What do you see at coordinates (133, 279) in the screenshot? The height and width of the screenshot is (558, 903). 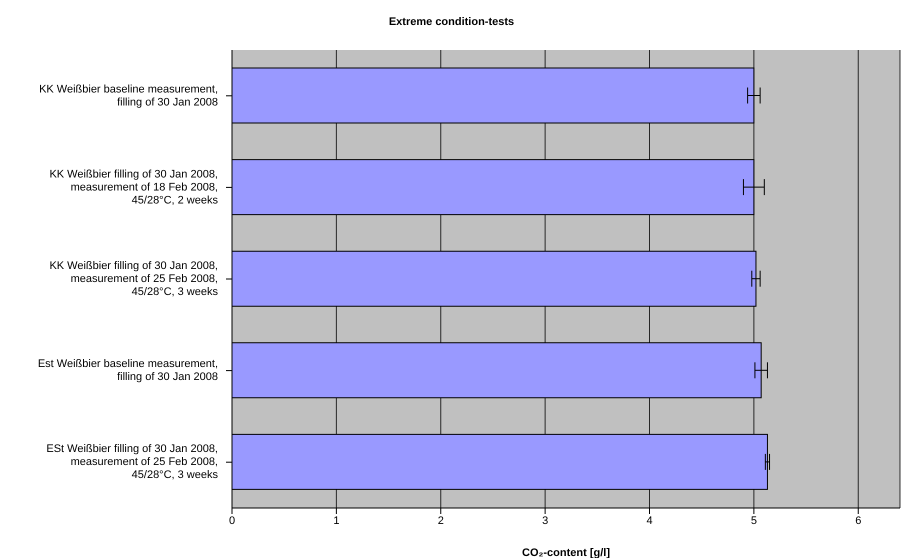 I see `y-tick-label: KK Weißbier filling of 30 Jan 2008, measurement of 25 Feb 2008, 45/28°C, 3 weeks` at bounding box center [133, 279].